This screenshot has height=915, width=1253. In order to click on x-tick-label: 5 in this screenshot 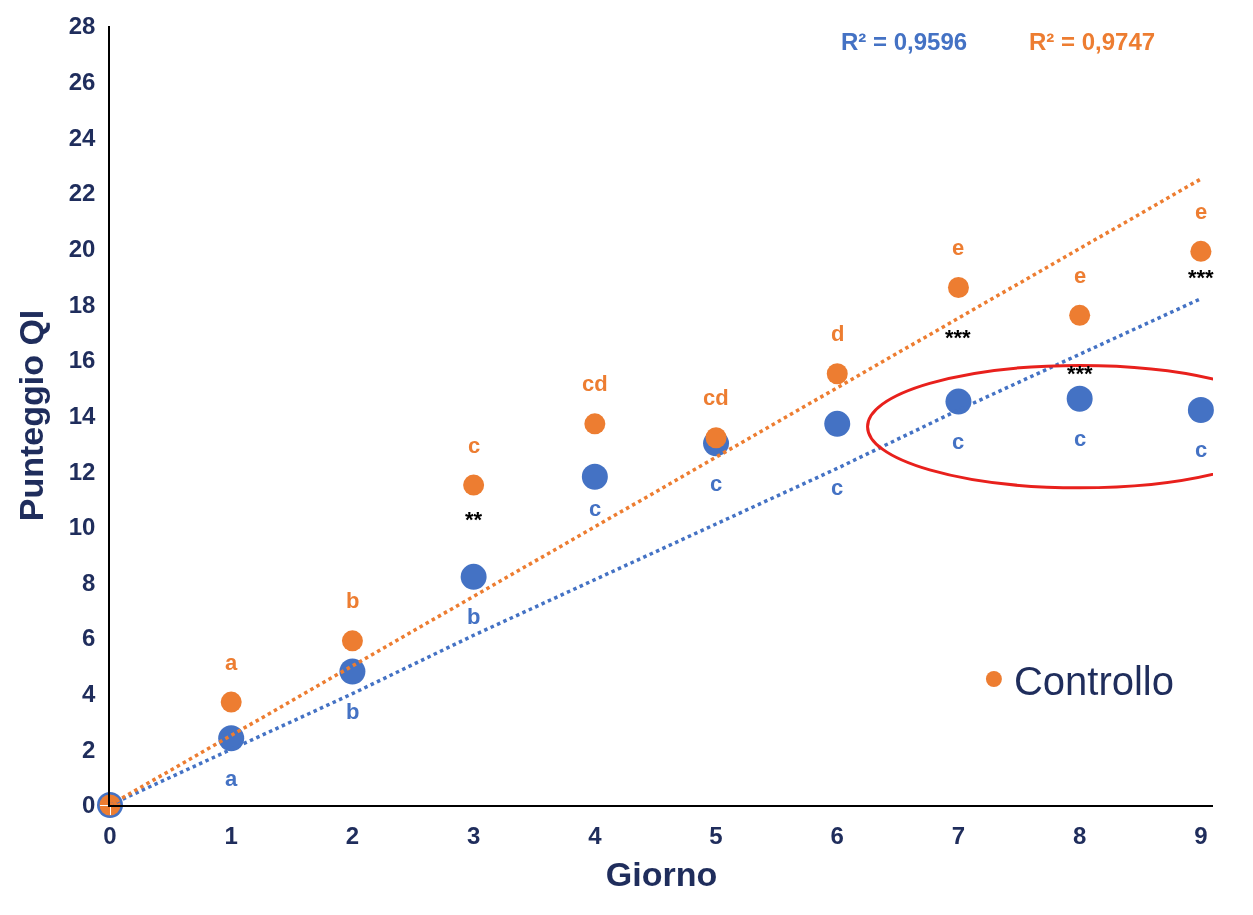, I will do `click(716, 835)`.